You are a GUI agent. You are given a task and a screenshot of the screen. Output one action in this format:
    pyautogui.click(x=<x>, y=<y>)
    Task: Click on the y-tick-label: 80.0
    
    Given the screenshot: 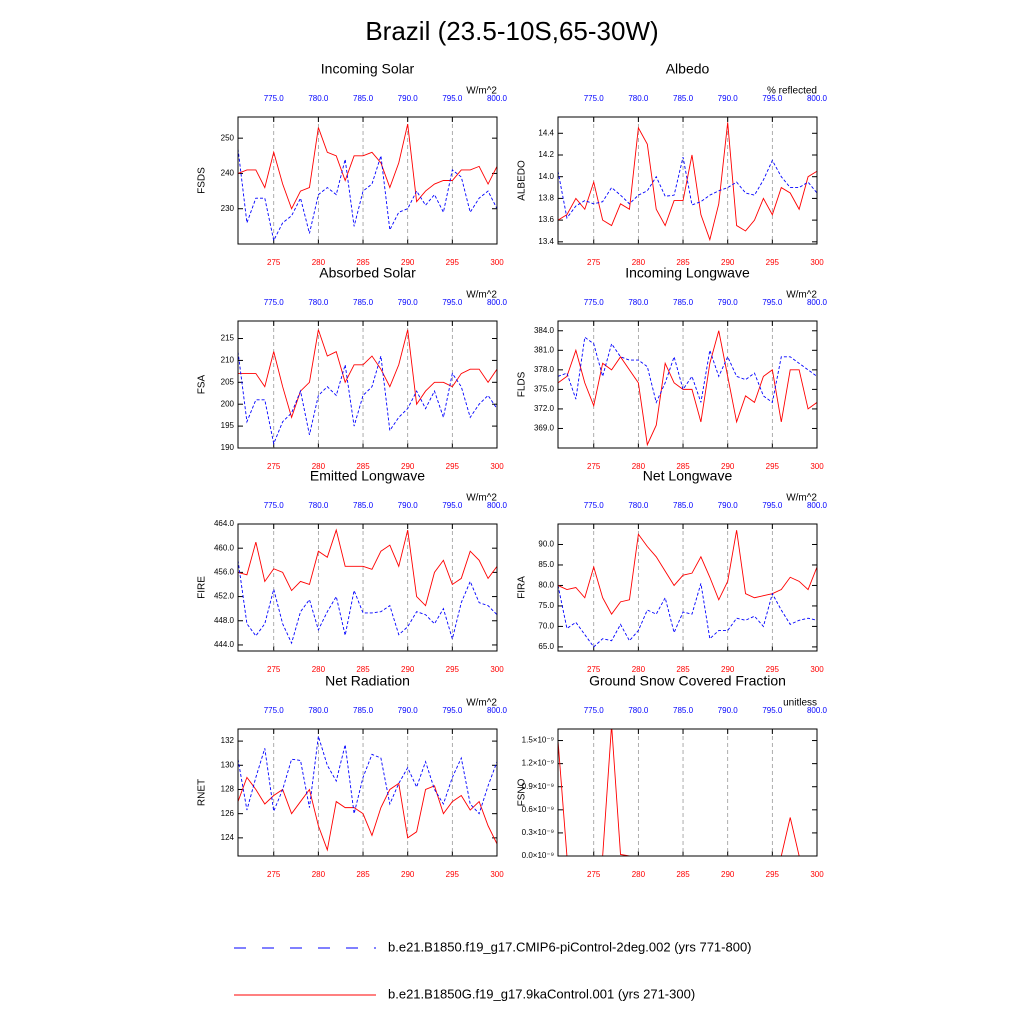 What is the action you would take?
    pyautogui.click(x=546, y=585)
    